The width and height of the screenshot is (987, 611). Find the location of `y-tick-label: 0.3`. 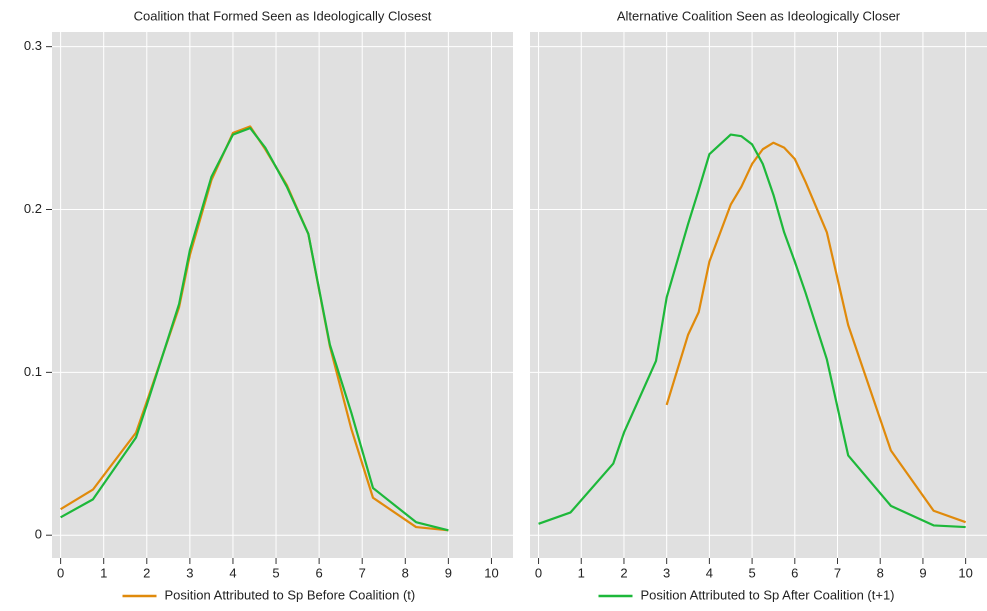

y-tick-label: 0.3 is located at coordinates (33, 45).